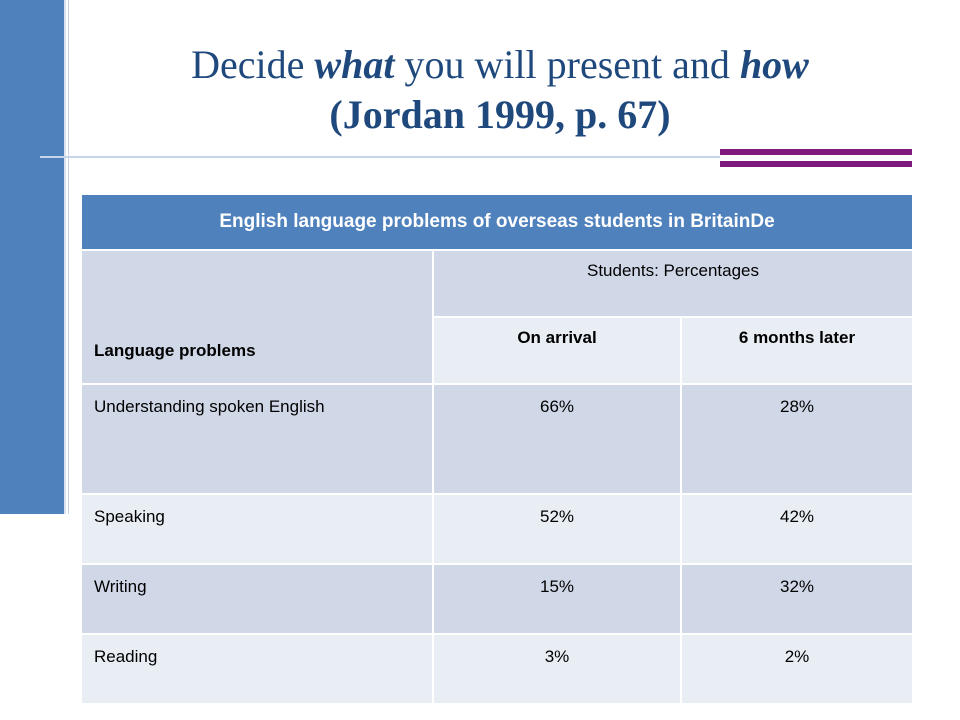 This screenshot has height=720, width=960. Describe the element at coordinates (253, 64) in the screenshot. I see `title-text-decide: Decide` at that location.